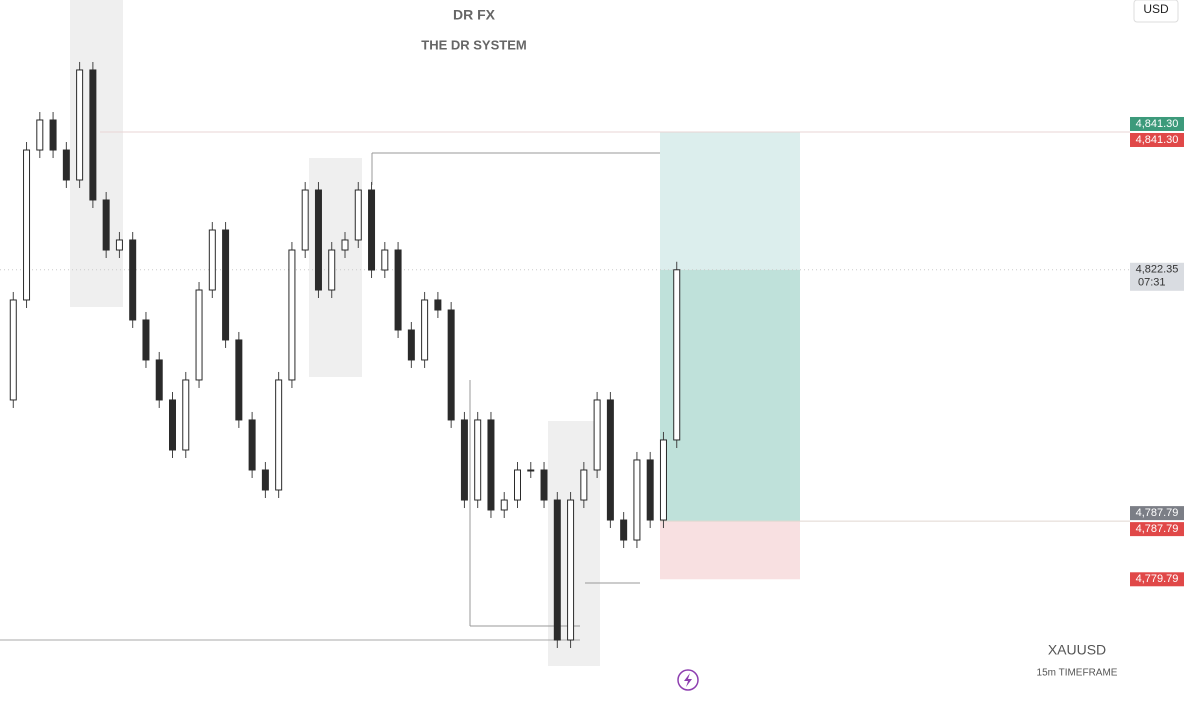 The height and width of the screenshot is (712, 1200). Describe the element at coordinates (1077, 650) in the screenshot. I see `symbol: XAUUSD` at that location.